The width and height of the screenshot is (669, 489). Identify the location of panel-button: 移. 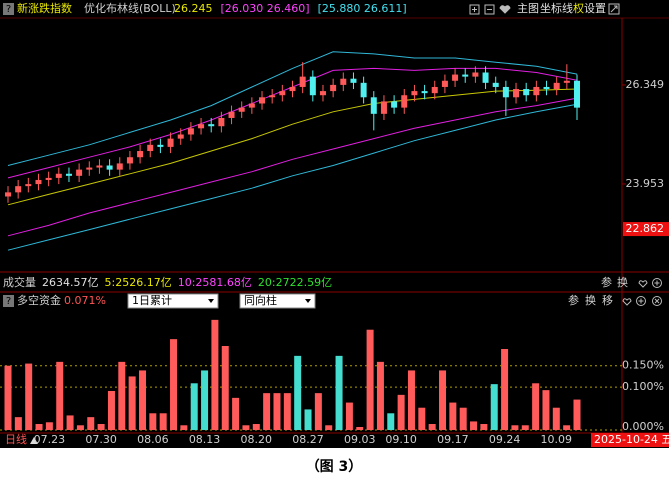
(607, 300).